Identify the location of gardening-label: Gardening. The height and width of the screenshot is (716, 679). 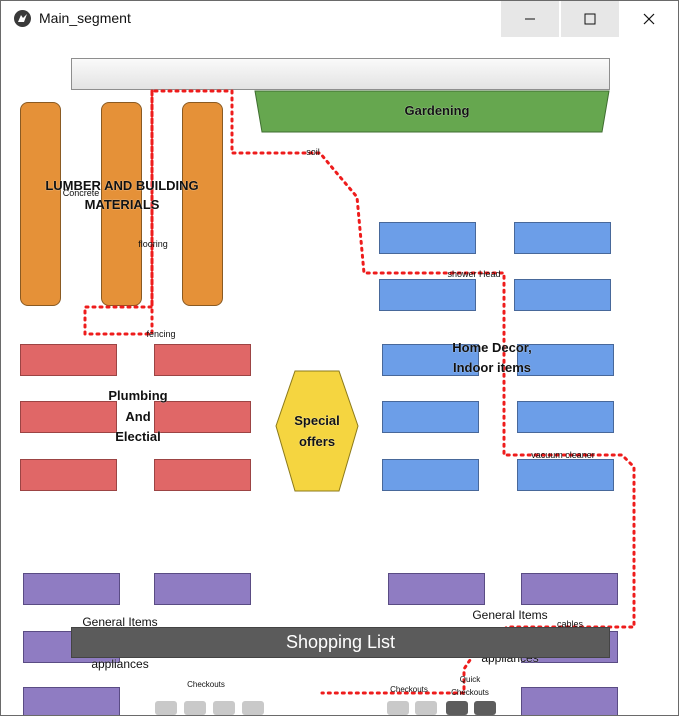
(437, 110).